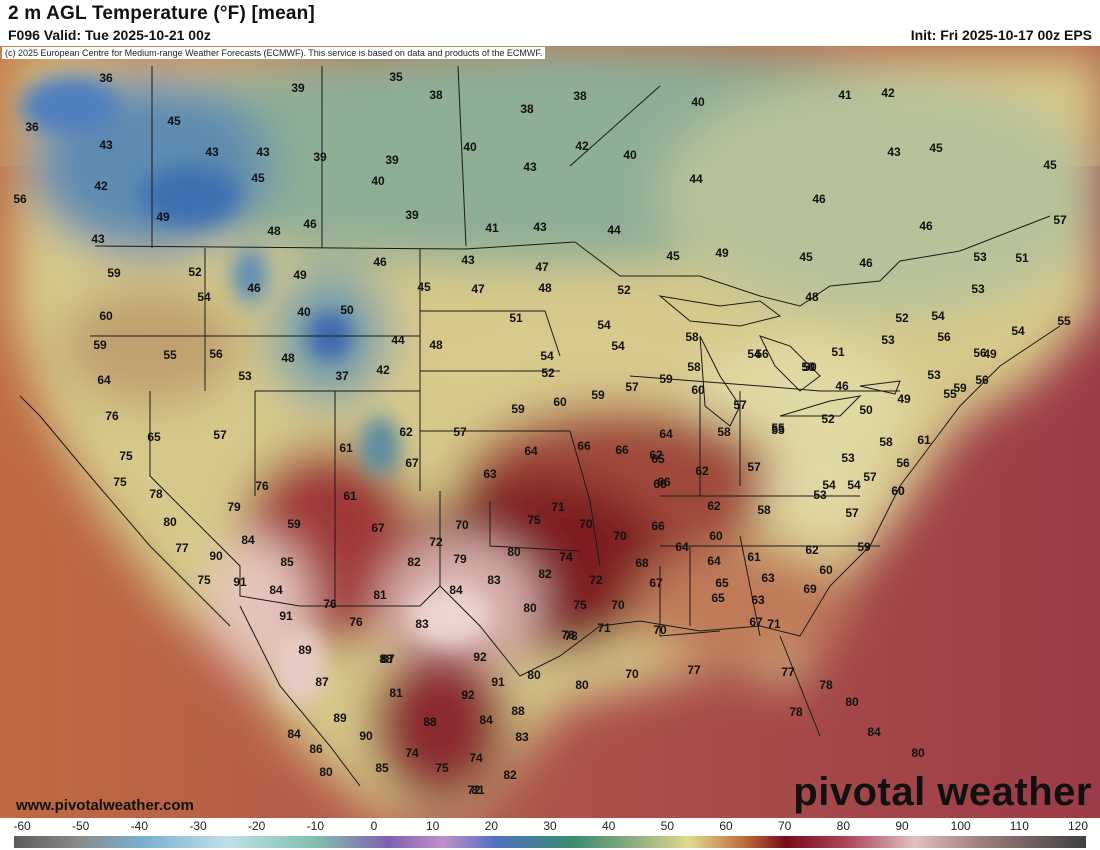 This screenshot has width=1100, height=850. I want to click on temperature-value: 63, so click(758, 600).